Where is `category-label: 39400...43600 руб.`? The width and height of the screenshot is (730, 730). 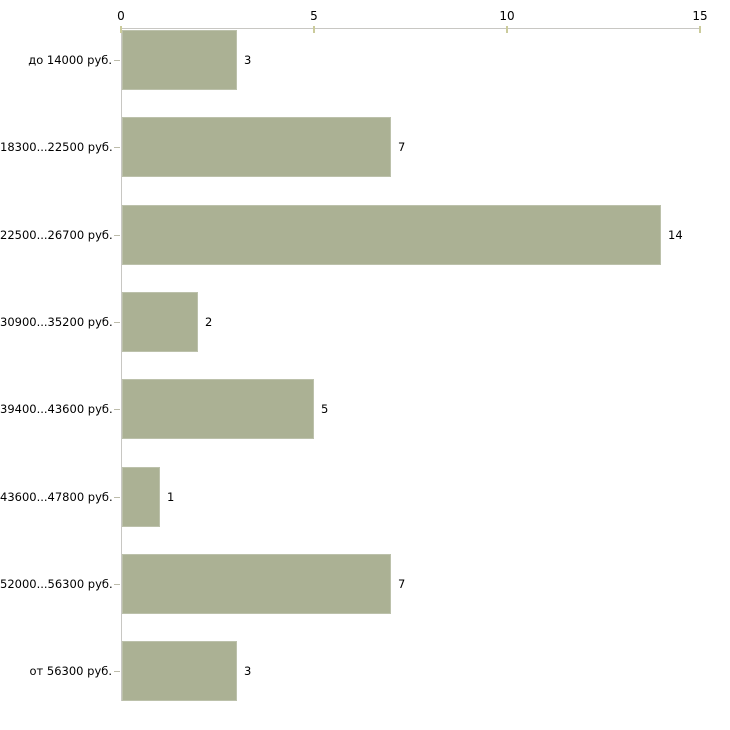
category-label: 39400...43600 руб. is located at coordinates (56, 409).